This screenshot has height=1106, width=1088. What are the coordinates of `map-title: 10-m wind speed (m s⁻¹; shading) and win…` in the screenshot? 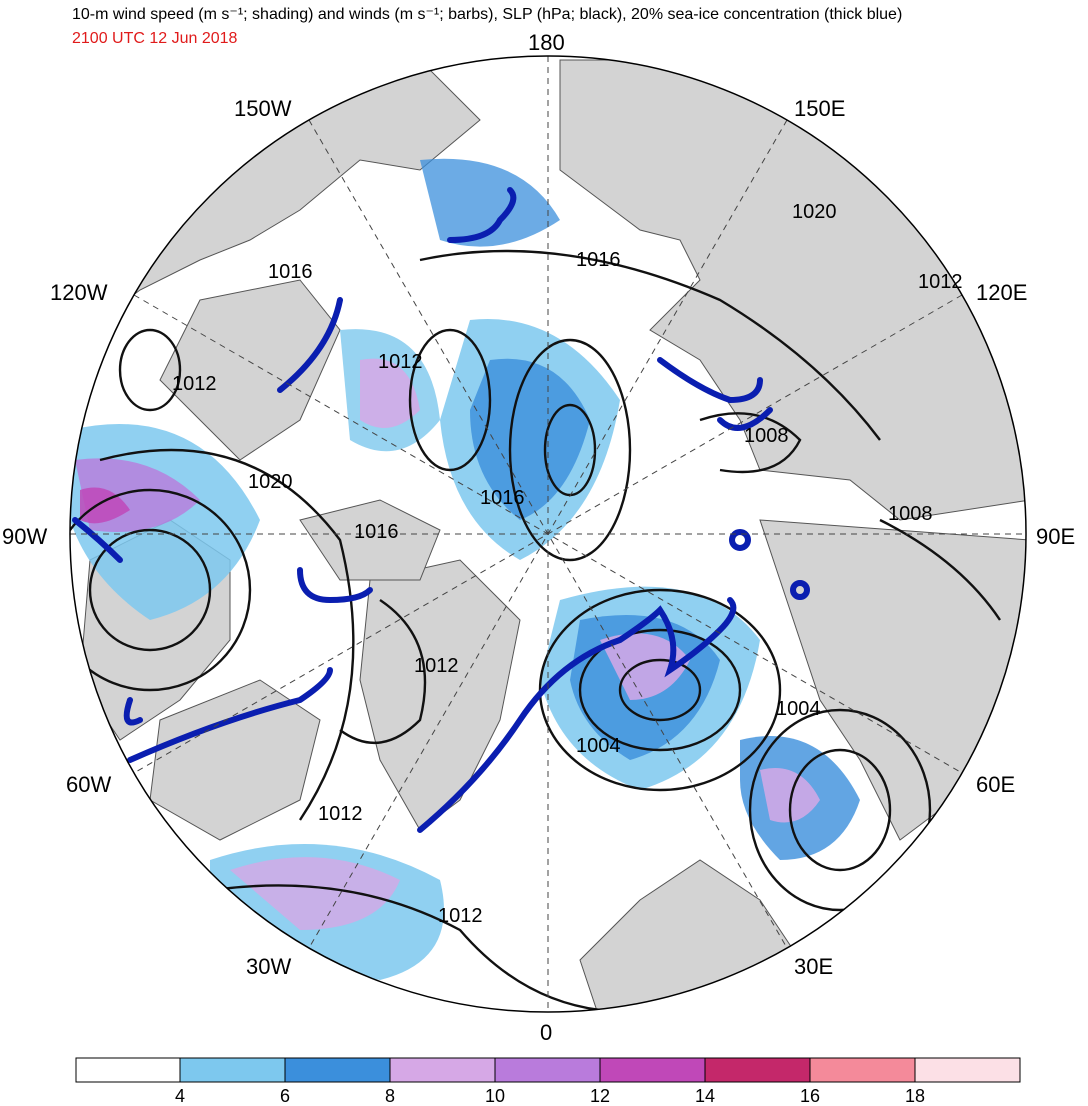 It's located at (487, 14).